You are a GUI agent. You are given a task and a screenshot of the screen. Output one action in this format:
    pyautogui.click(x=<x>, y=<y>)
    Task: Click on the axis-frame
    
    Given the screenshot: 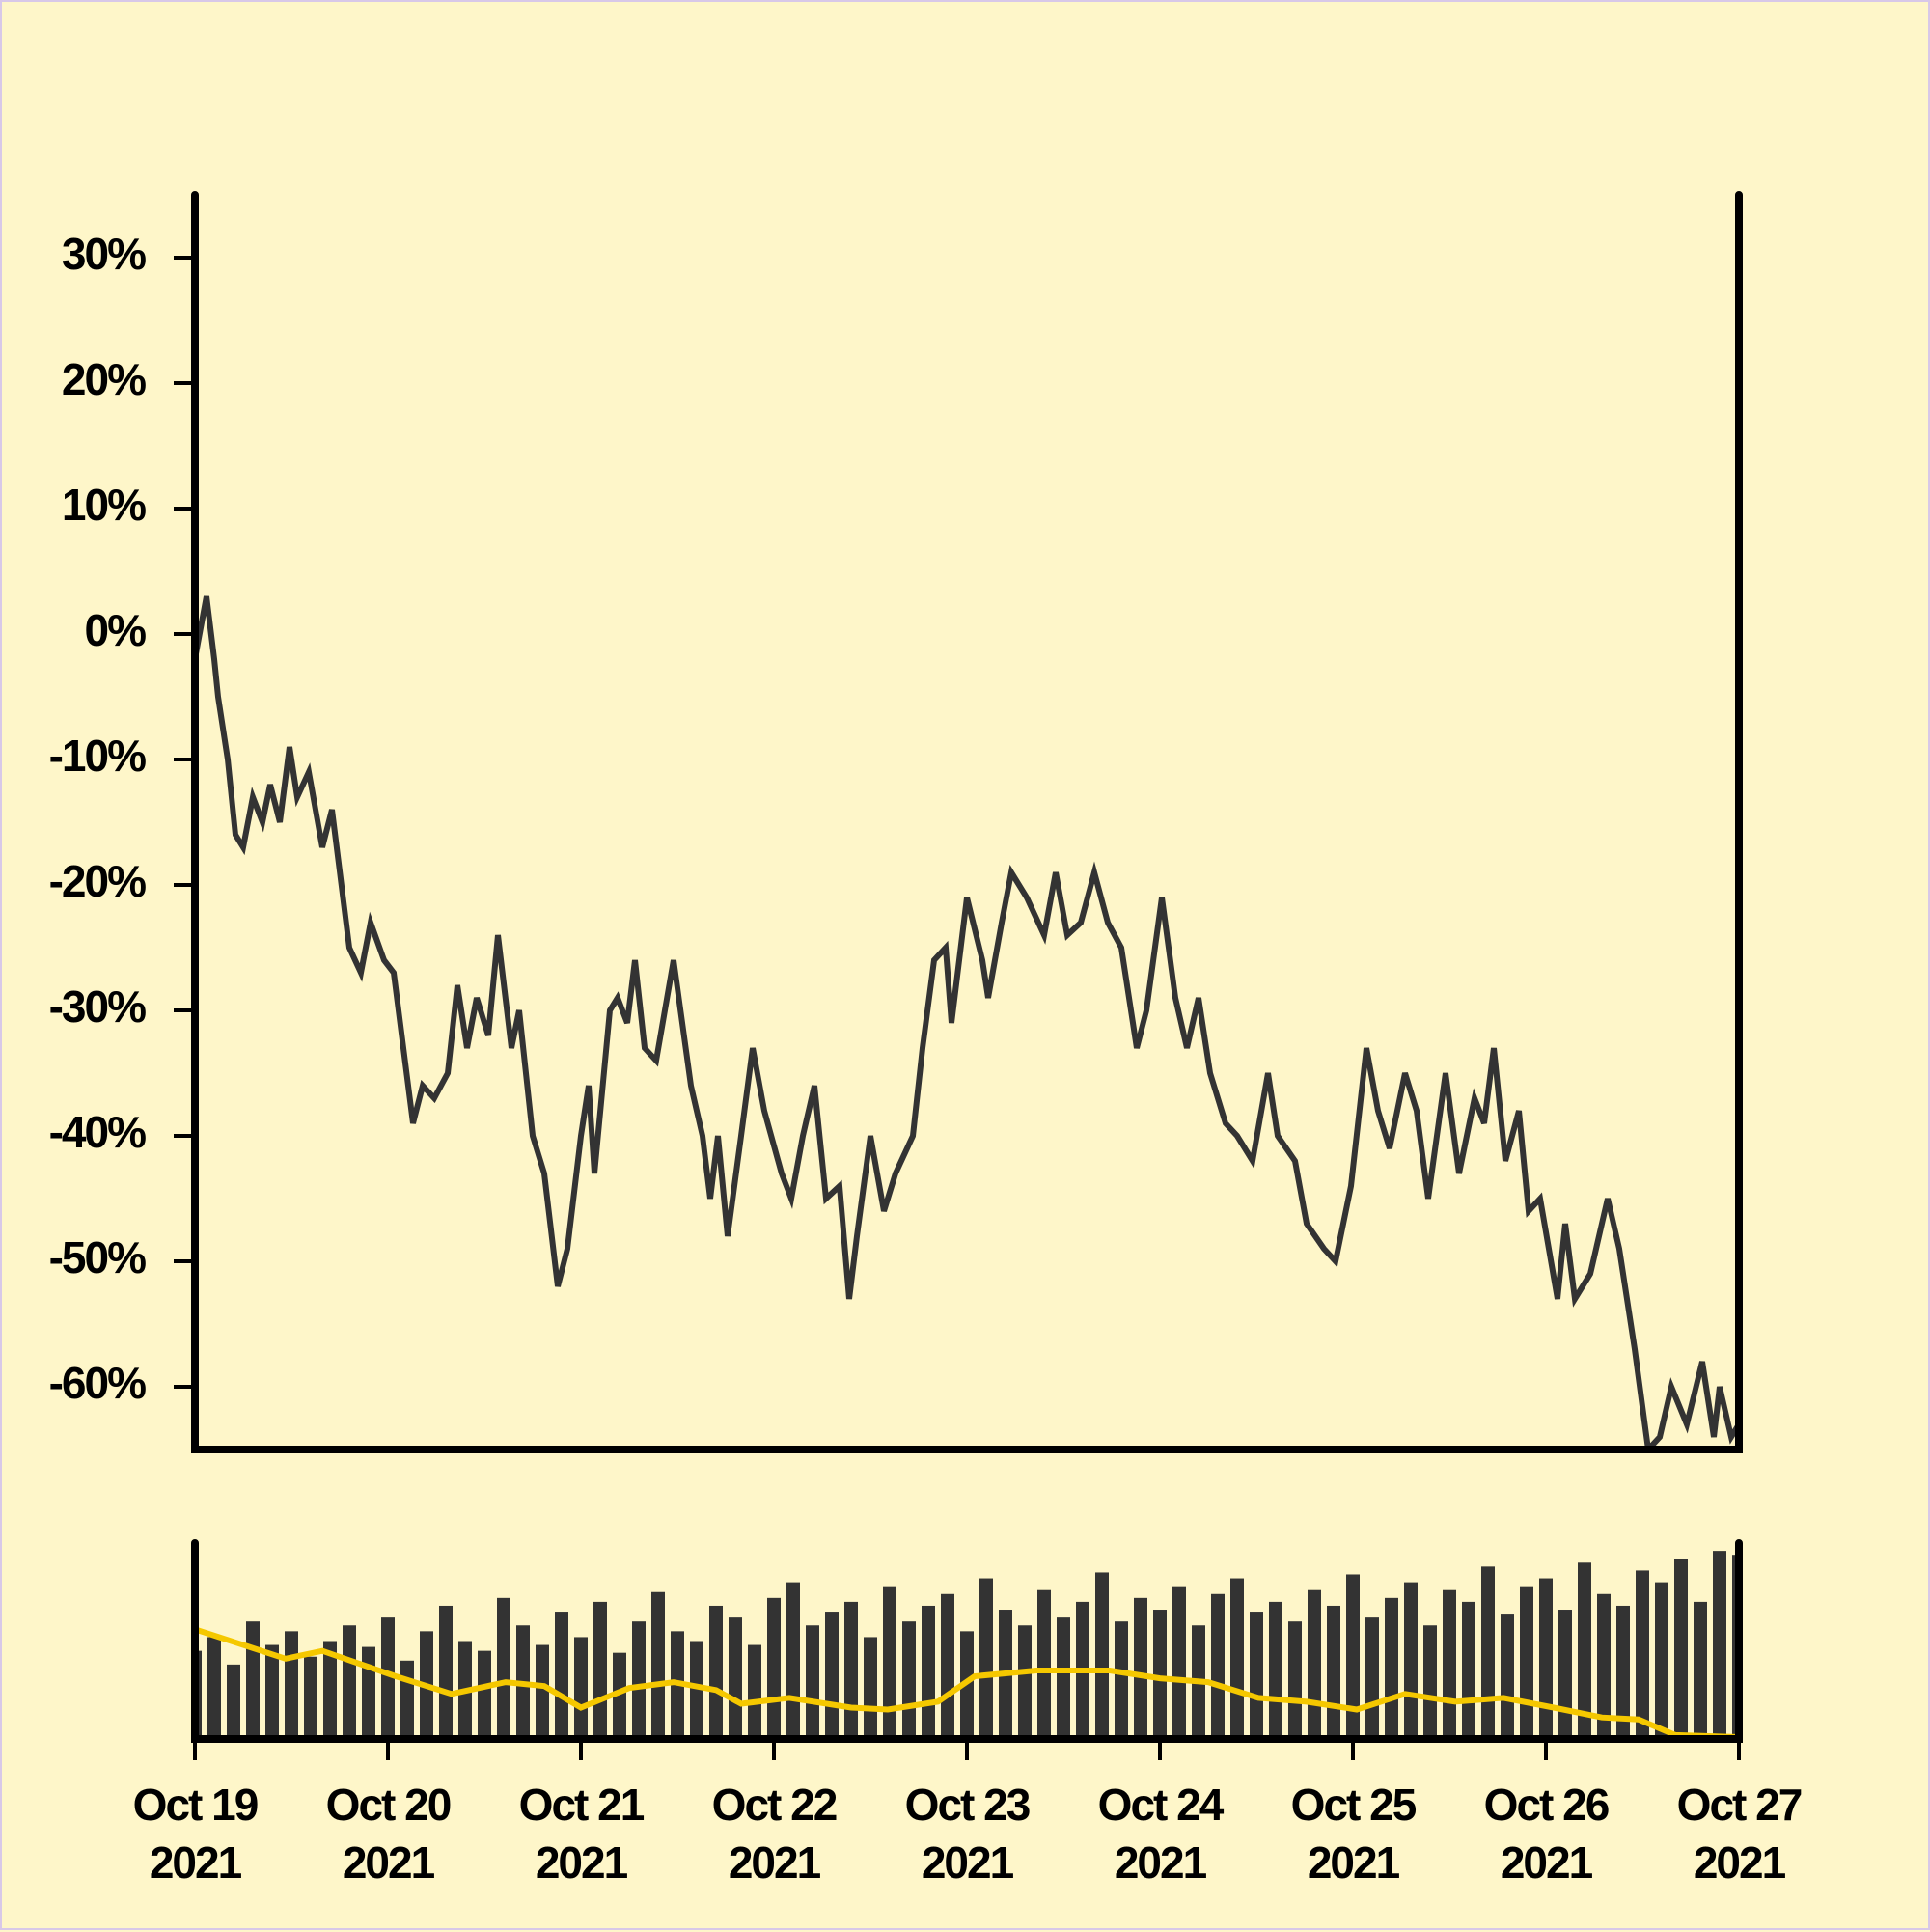 What is the action you would take?
    pyautogui.click(x=967, y=1641)
    